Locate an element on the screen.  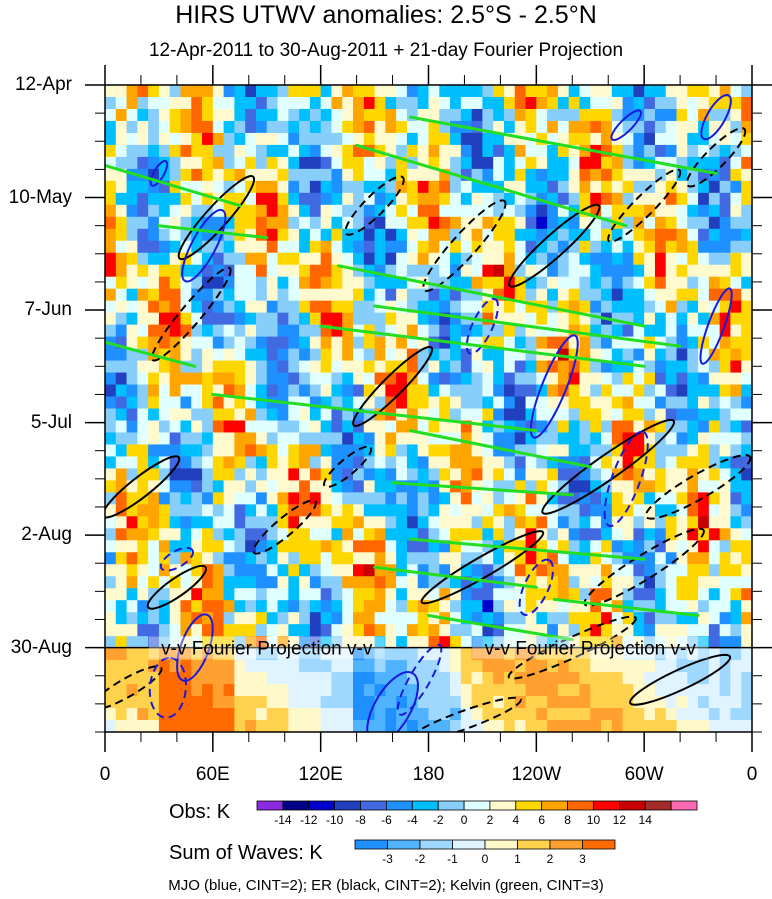
waves-colorbar-tick: 3 is located at coordinates (582, 859).